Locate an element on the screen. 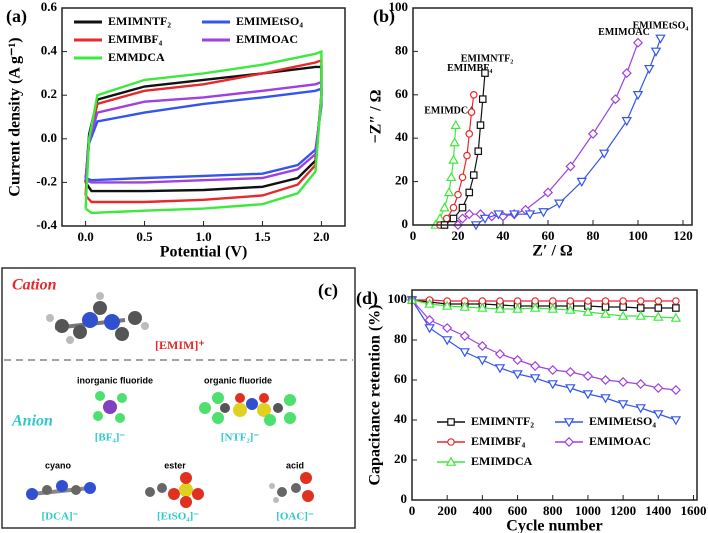 This screenshot has height=533, width=708. series-label: EMIMBF₄ is located at coordinates (469, 68).